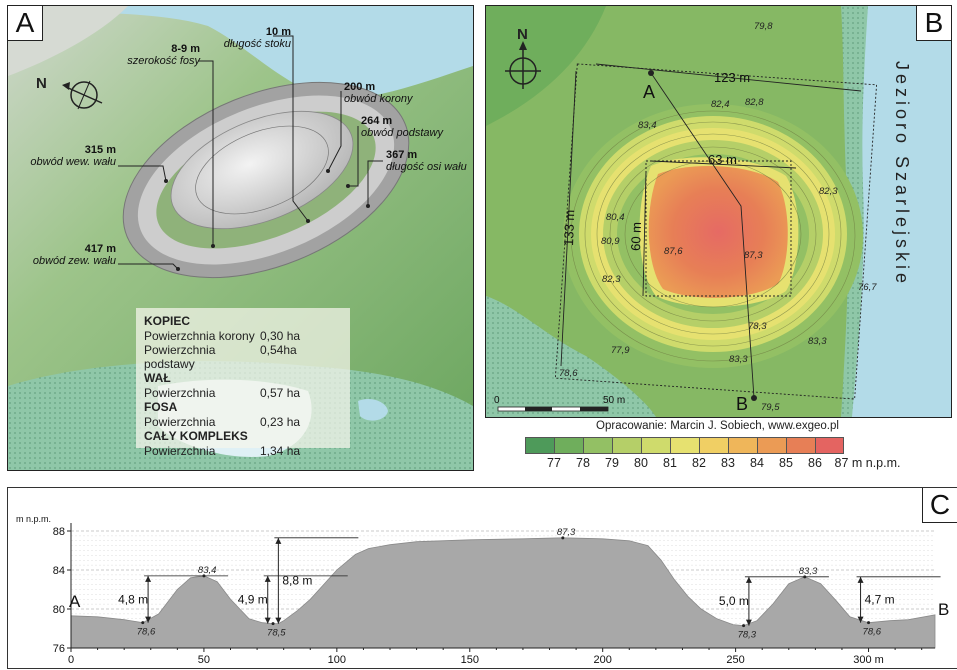  I want to click on profile-start-a: A, so click(649, 92).